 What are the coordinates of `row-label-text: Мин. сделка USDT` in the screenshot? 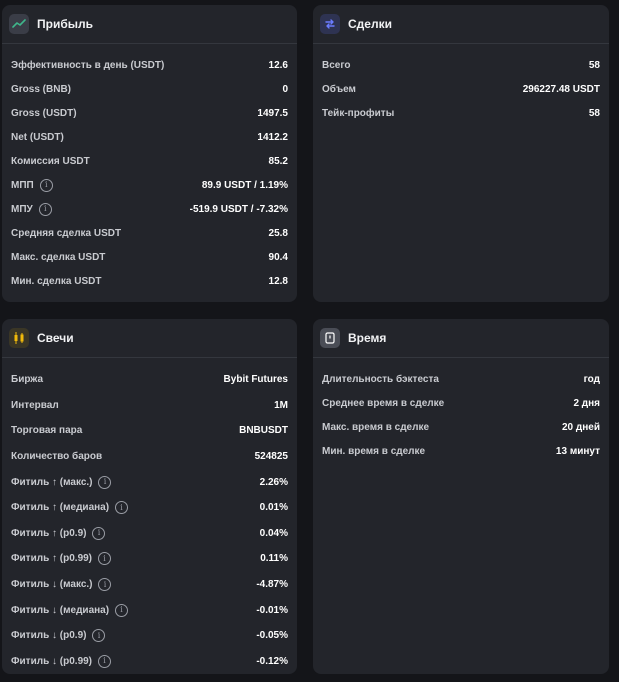 It's located at (56, 281).